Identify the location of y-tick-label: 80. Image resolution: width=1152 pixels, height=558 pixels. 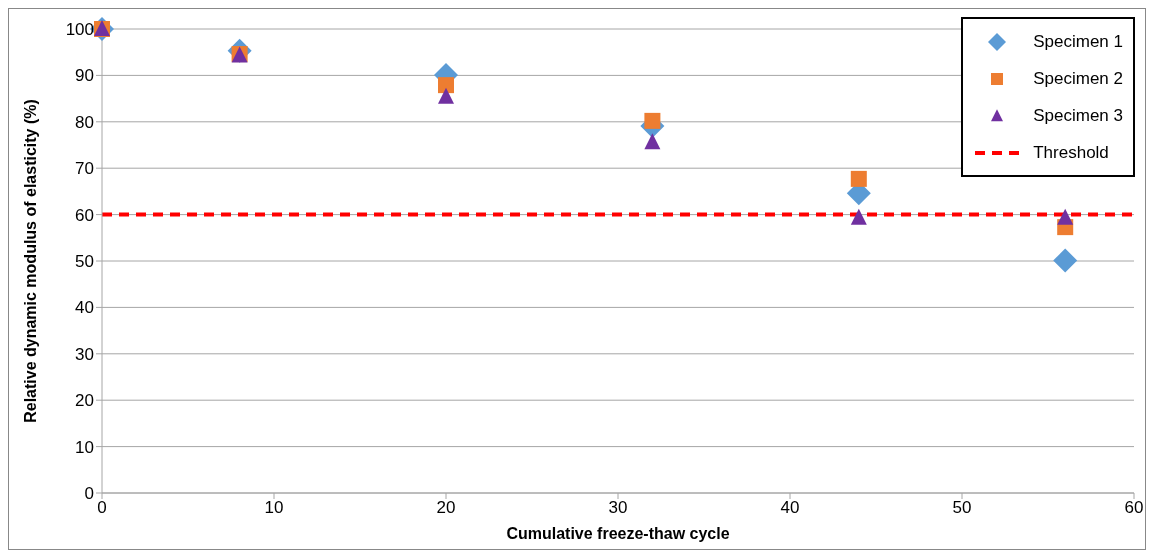
(84, 122).